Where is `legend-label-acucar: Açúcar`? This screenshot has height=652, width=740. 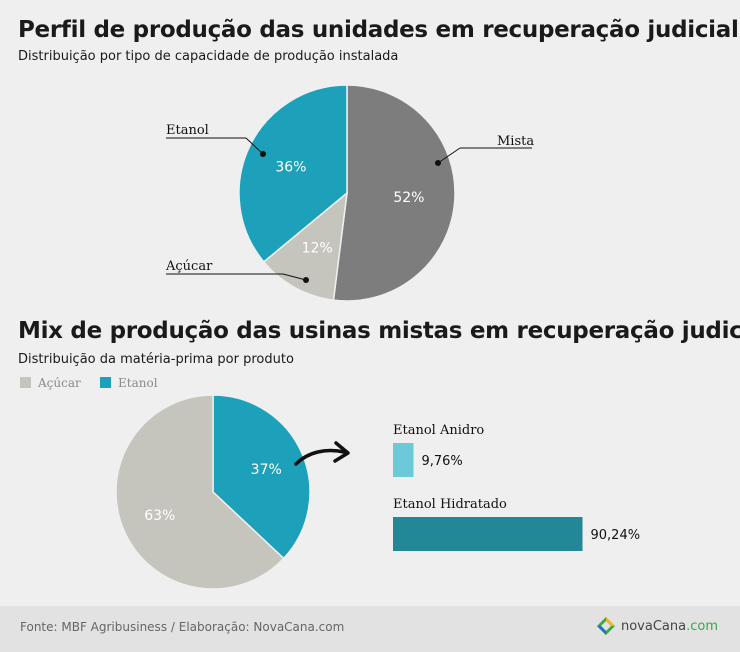 legend-label-acucar: Açúcar is located at coordinates (59, 383).